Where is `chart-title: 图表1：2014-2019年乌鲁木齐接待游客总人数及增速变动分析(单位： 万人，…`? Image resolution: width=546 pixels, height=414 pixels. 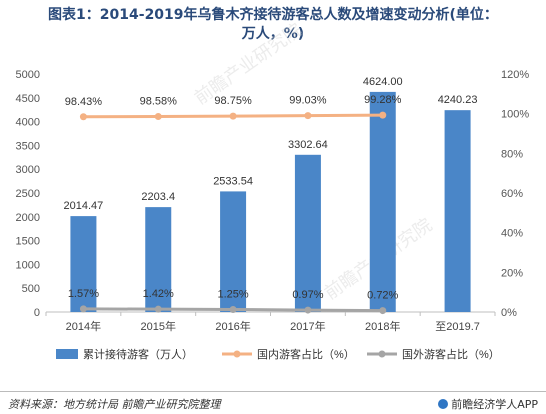 chart-title: 图表1：2014-2019年乌鲁木齐接待游客总人数及增速变动分析(单位： 万人，… is located at coordinates (273, 25).